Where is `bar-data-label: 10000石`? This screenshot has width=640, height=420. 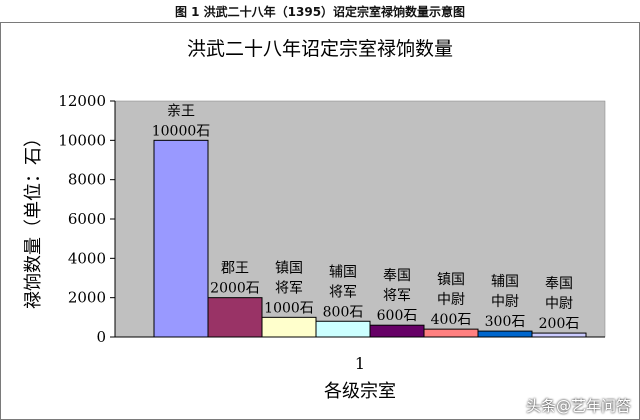 bar-data-label: 10000石 is located at coordinates (181, 131).